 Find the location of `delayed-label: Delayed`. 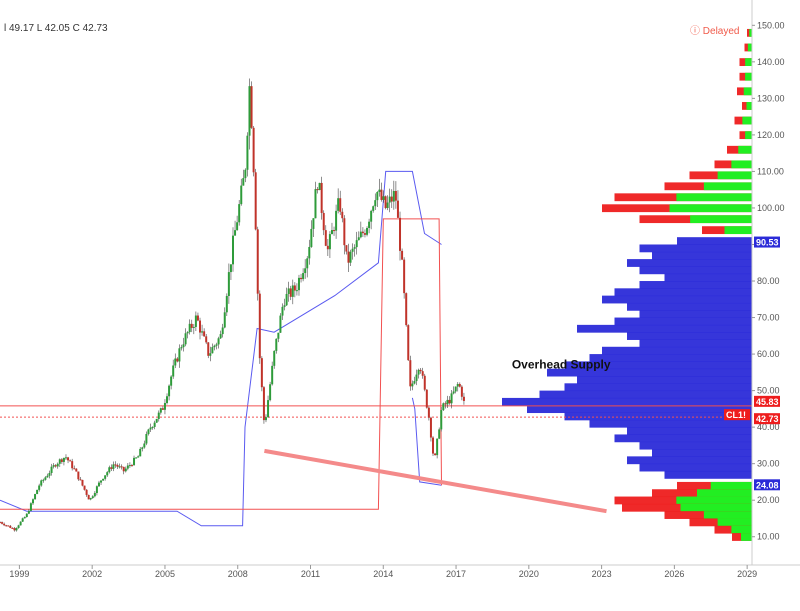

delayed-label: Delayed is located at coordinates (721, 31).